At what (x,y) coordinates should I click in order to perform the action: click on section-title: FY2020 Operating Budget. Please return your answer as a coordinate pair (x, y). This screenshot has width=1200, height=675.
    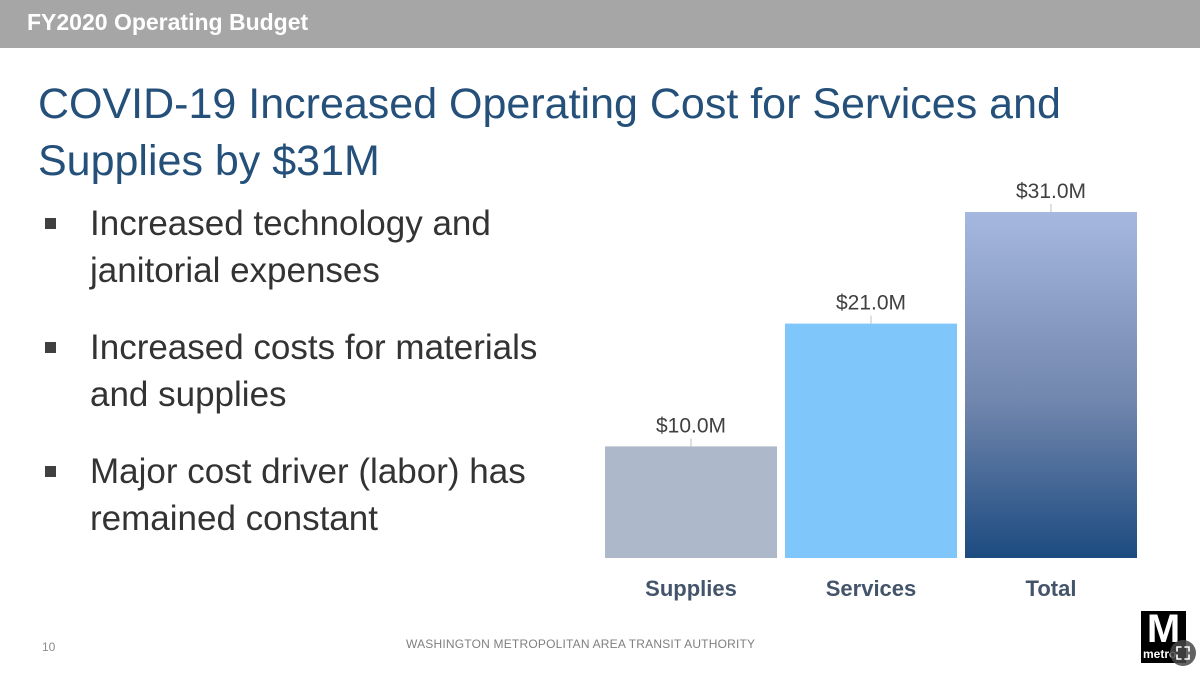
    Looking at the image, I should click on (168, 22).